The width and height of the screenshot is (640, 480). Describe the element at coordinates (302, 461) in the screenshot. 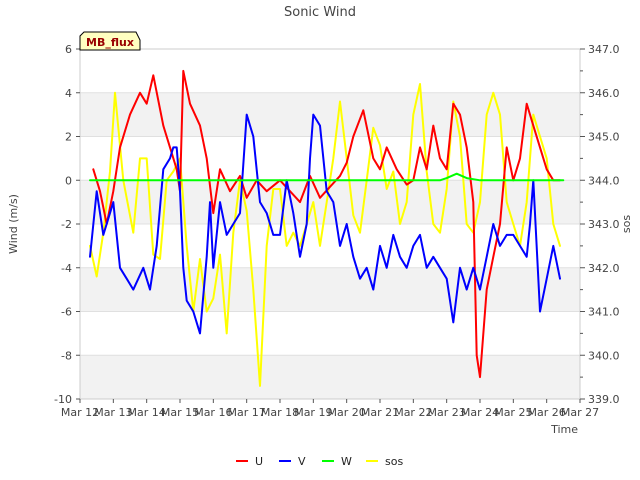

I see `legend-label-v: V` at that location.